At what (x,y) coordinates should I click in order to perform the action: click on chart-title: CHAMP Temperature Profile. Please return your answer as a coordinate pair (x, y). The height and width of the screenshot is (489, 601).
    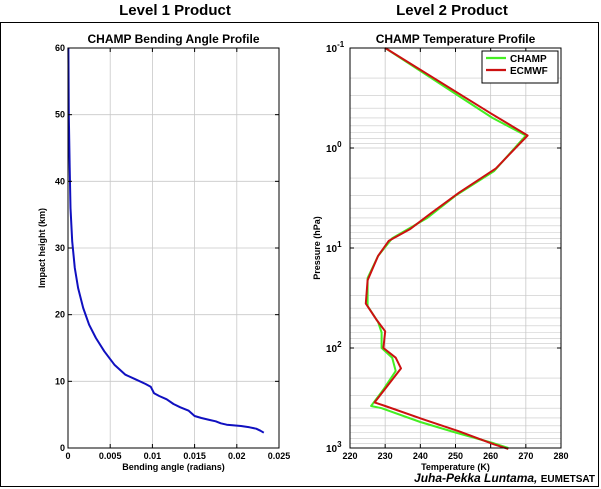
    Looking at the image, I should click on (456, 39).